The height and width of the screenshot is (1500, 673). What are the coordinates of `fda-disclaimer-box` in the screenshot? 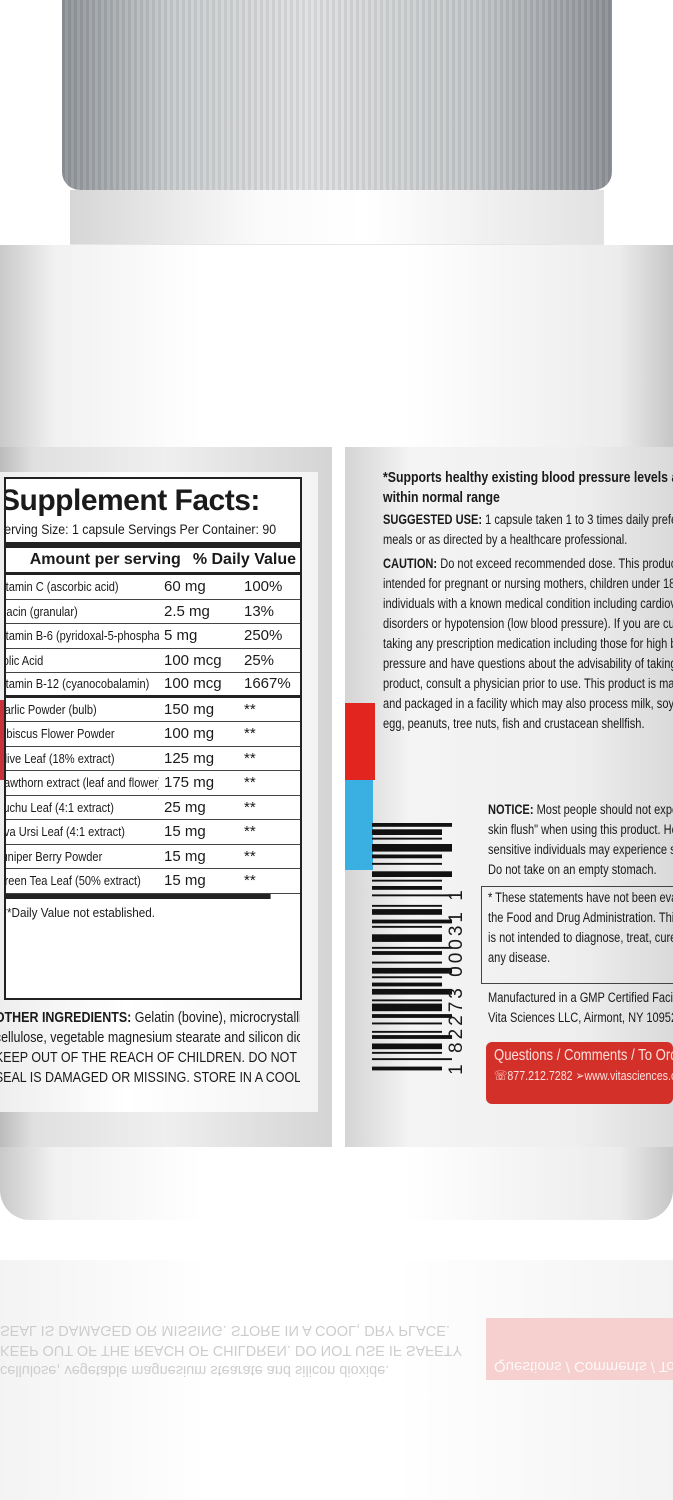 It's located at (577, 935).